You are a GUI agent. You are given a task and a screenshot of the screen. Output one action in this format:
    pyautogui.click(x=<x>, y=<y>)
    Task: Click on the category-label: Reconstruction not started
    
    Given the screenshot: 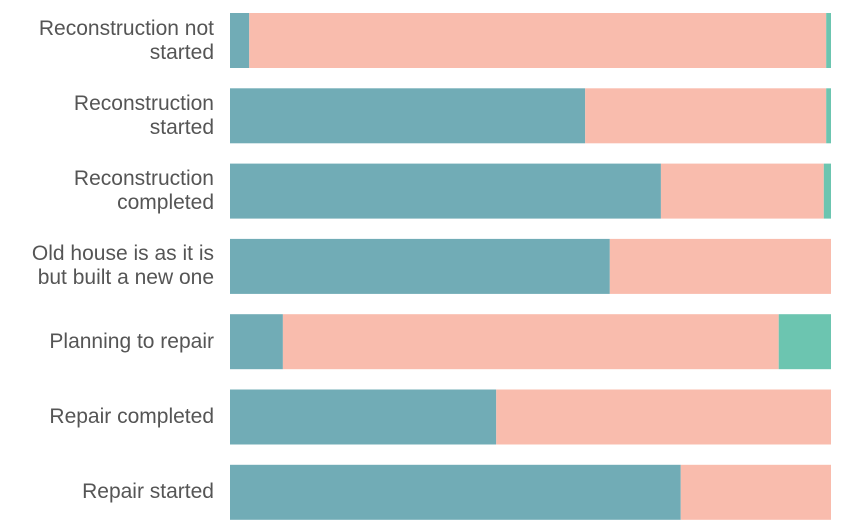 What is the action you would take?
    pyautogui.click(x=126, y=40)
    